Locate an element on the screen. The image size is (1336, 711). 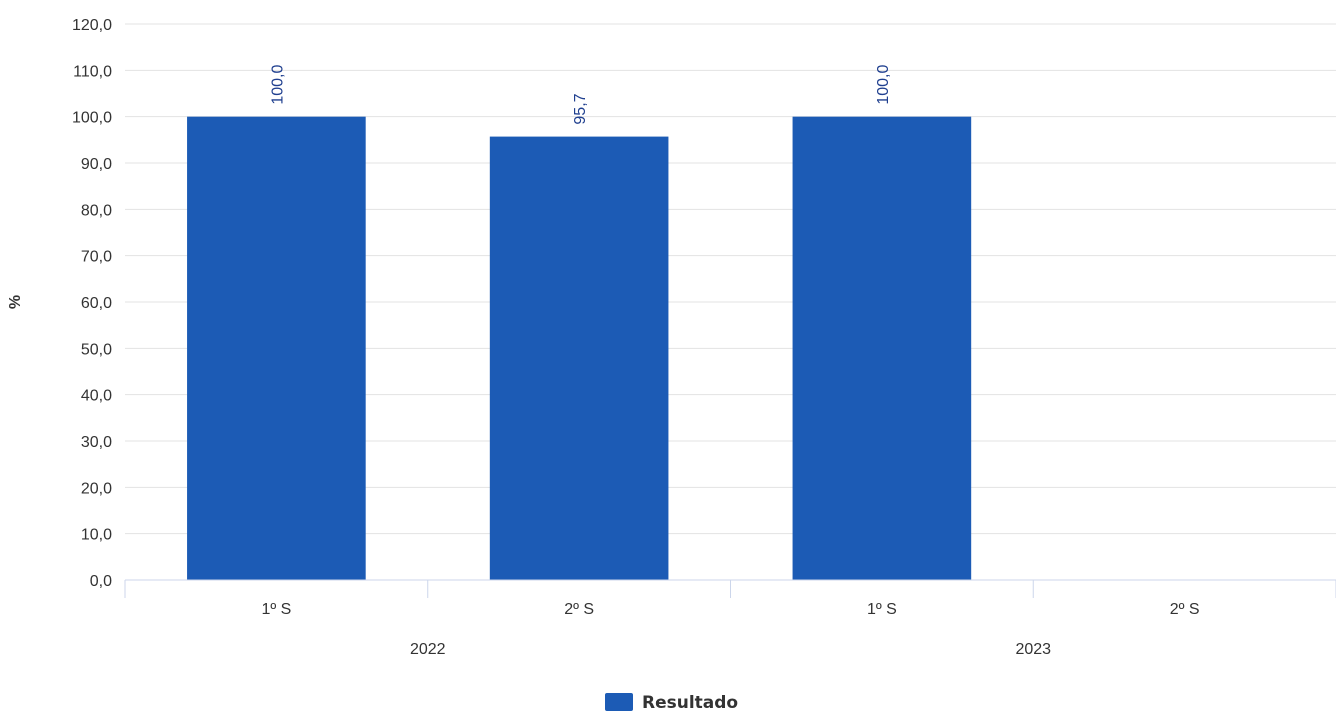
y-tick-label: 30,0 is located at coordinates (96, 442).